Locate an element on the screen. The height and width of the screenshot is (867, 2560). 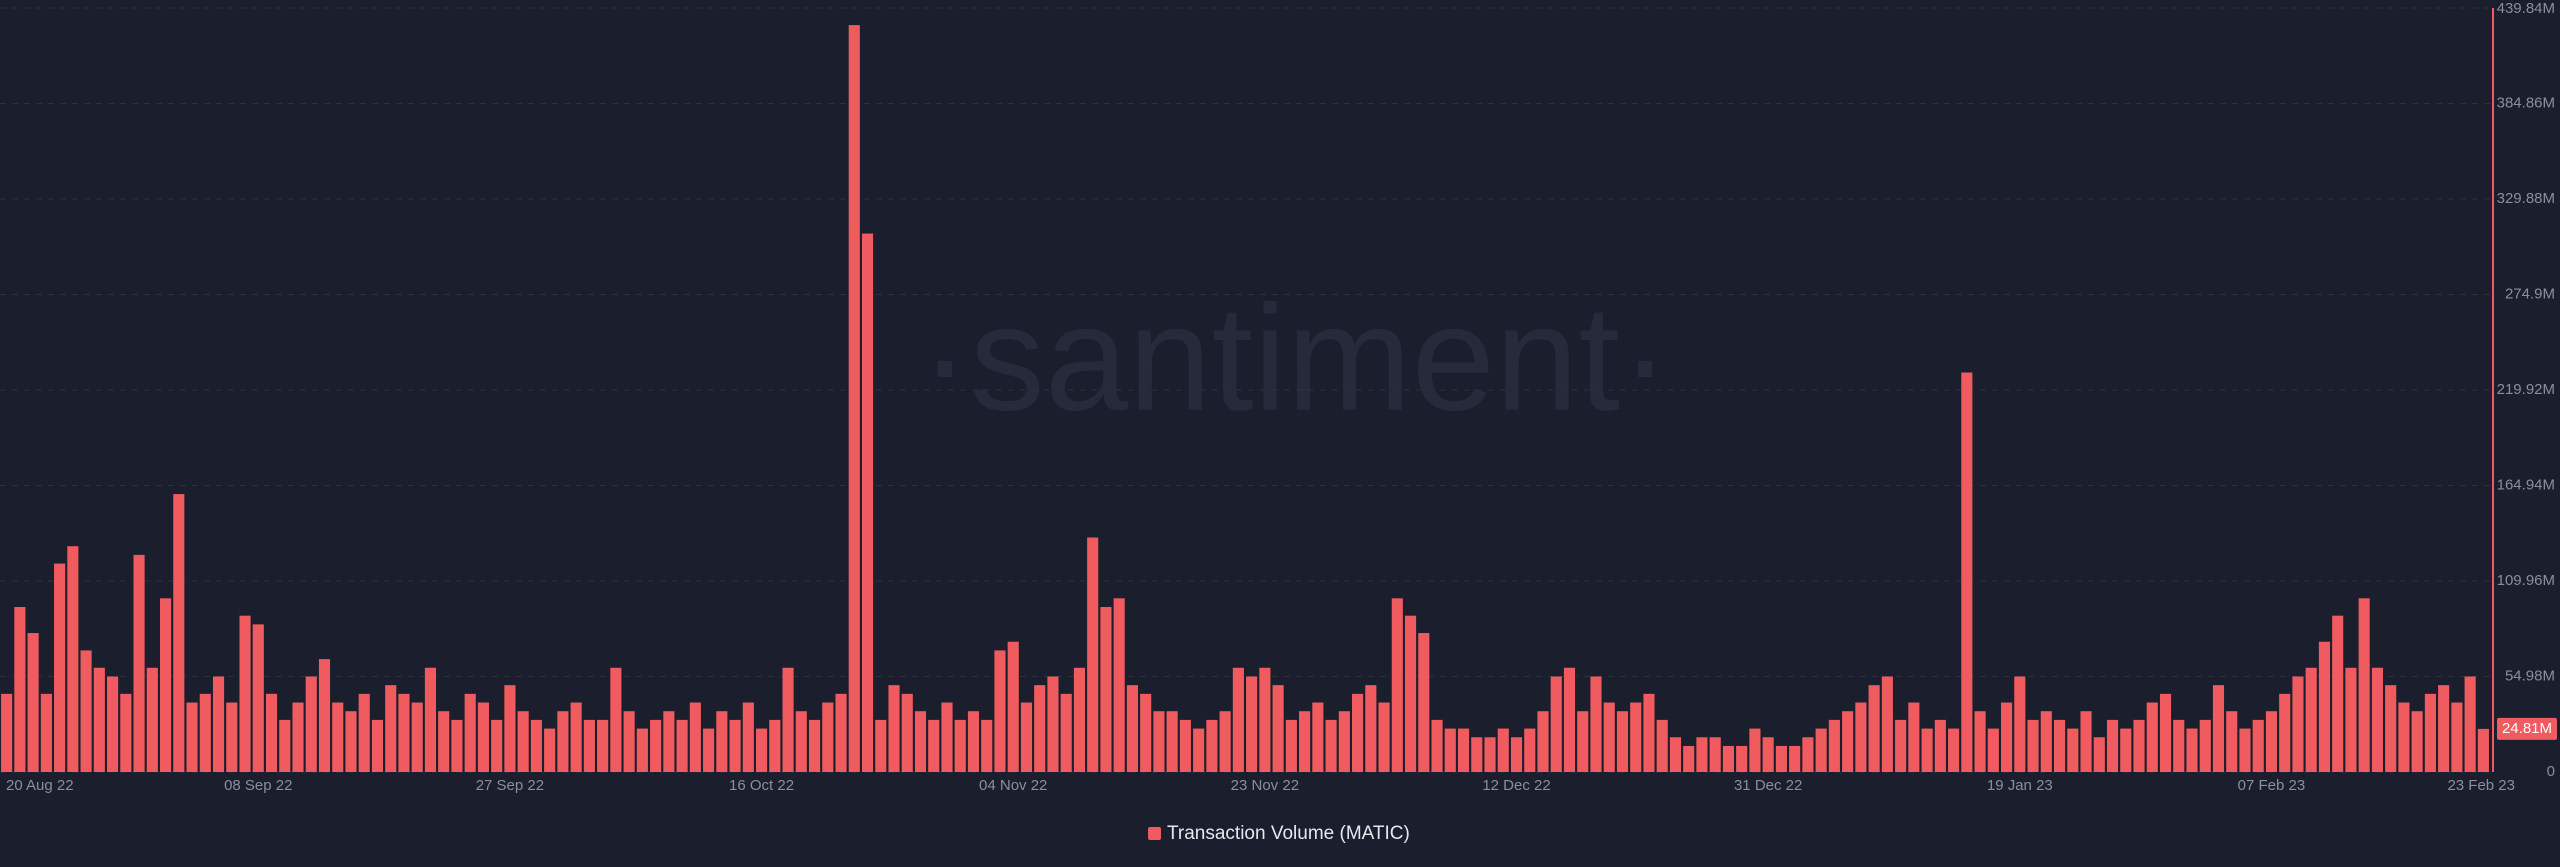
x-tick-label: 16 Oct 22 is located at coordinates (761, 785).